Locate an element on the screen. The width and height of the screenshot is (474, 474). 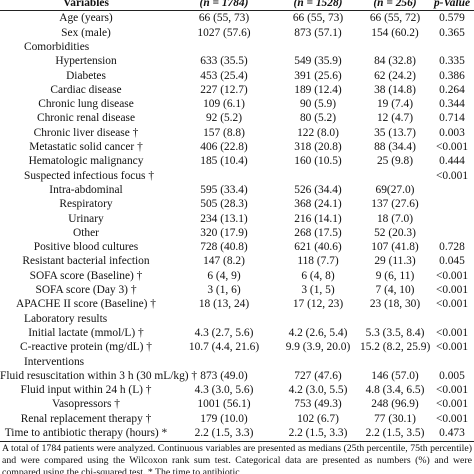
header-cell: p-Value is located at coordinates (452, 4).